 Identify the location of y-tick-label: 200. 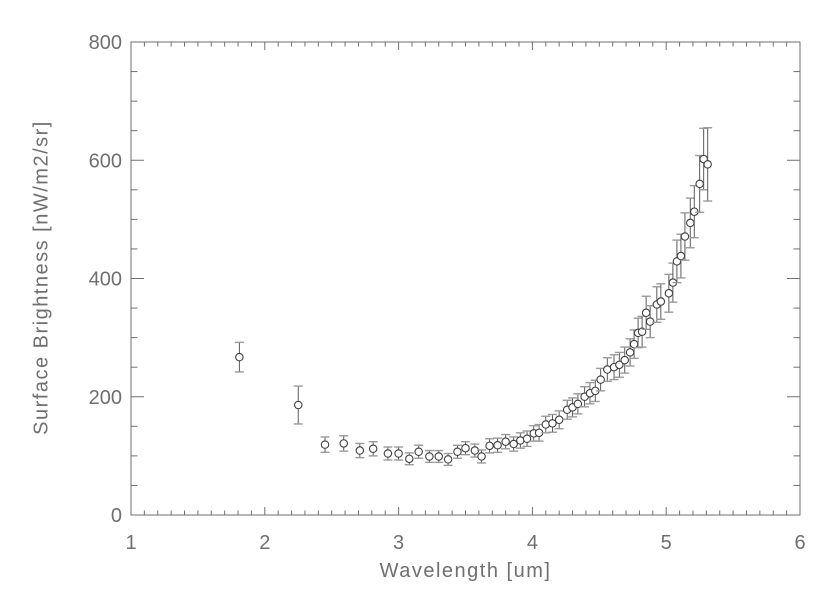
(105, 398).